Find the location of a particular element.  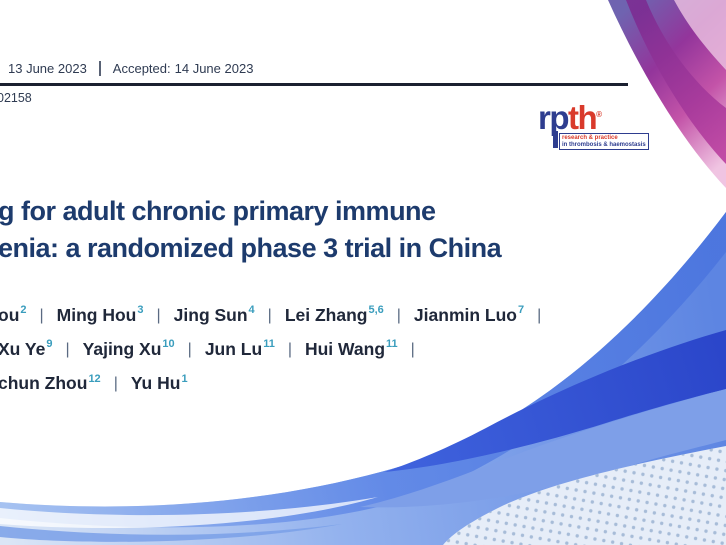

revised-date: 13 June 2023 is located at coordinates (47, 68).